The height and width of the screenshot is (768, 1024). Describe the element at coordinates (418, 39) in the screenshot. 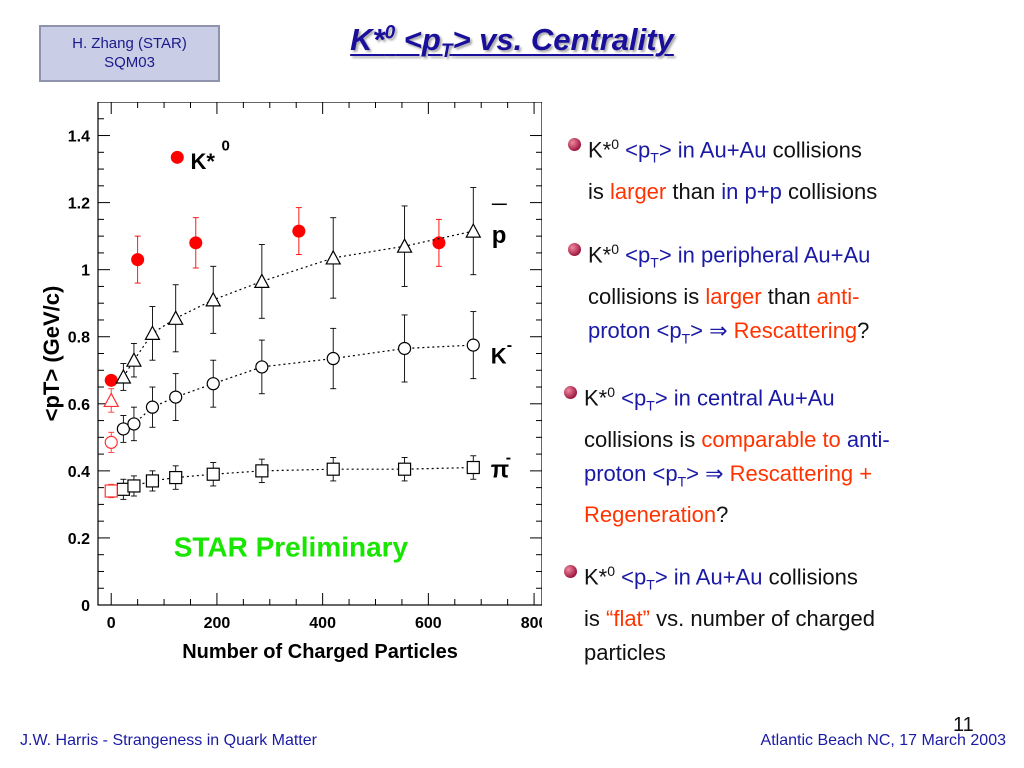

I see `title-mid: <p` at that location.